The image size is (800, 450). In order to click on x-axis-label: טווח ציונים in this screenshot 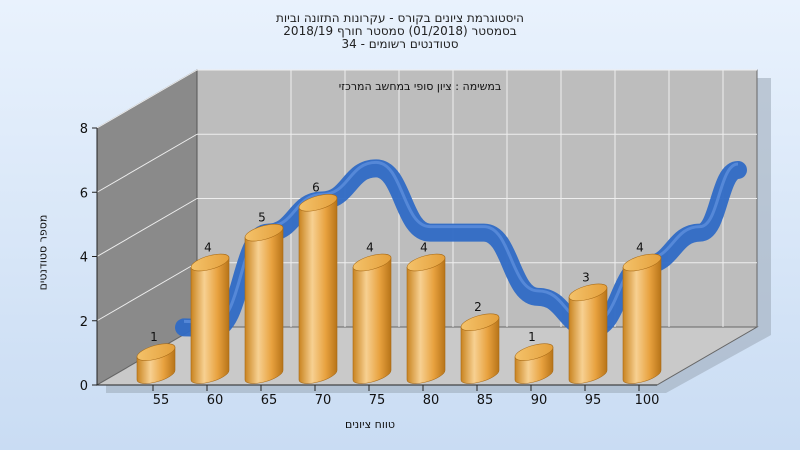, I will do `click(370, 424)`.